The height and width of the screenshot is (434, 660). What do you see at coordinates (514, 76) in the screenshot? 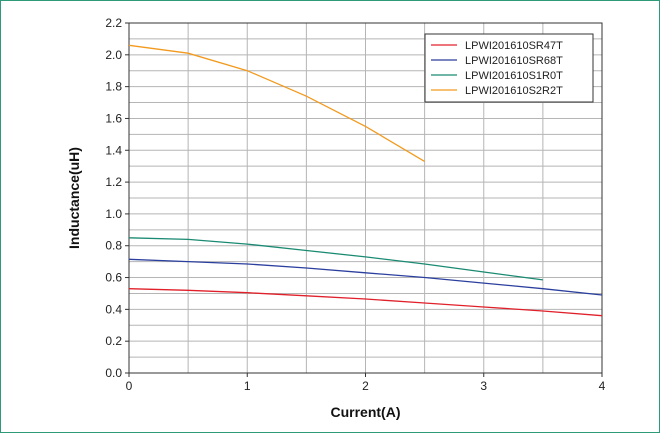
I see `legend-entry: LPWI201610S1R0T` at bounding box center [514, 76].